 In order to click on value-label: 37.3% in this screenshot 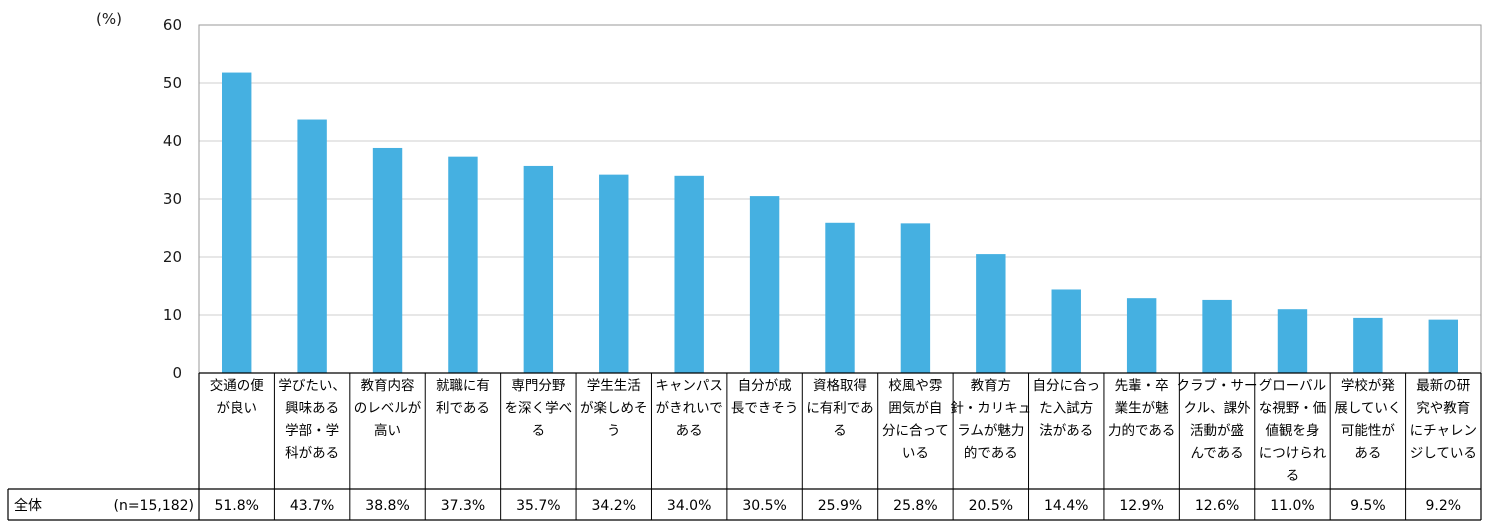, I will do `click(463, 506)`.